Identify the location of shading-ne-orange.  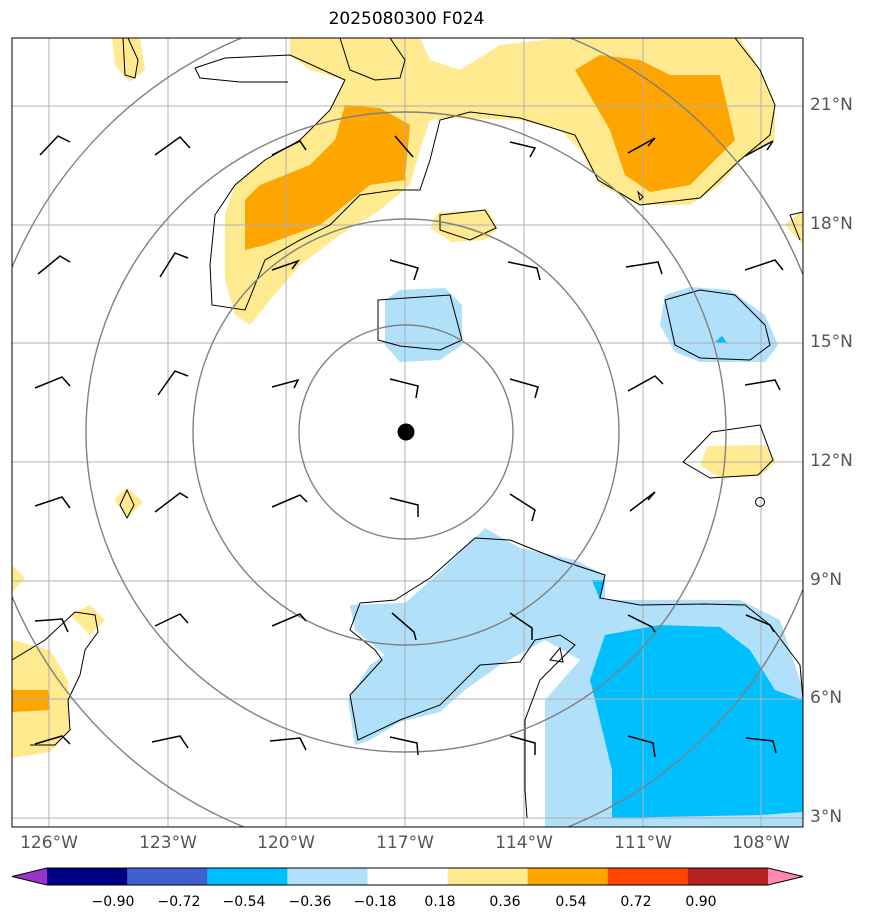
(655, 123).